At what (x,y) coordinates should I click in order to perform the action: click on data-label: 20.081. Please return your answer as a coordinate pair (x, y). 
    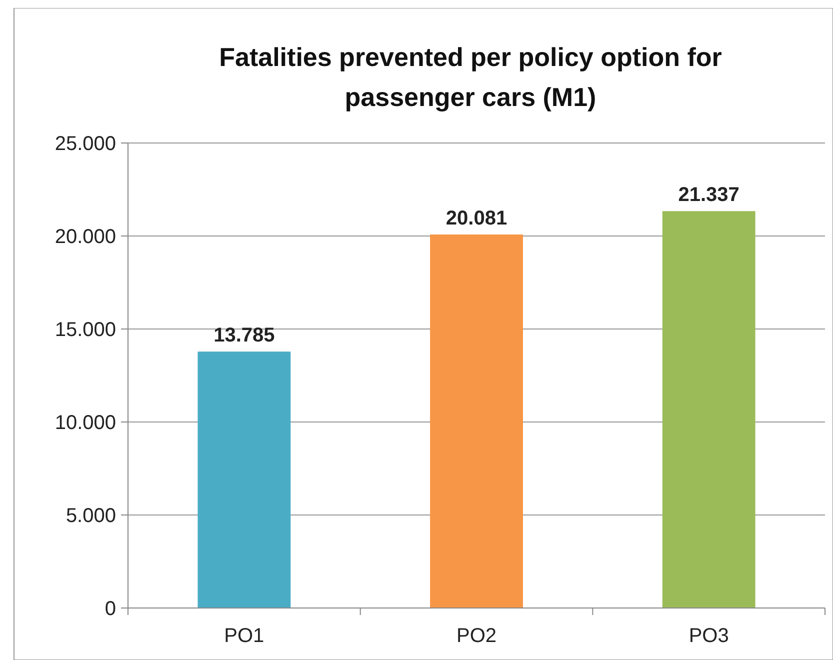
    Looking at the image, I should click on (477, 218).